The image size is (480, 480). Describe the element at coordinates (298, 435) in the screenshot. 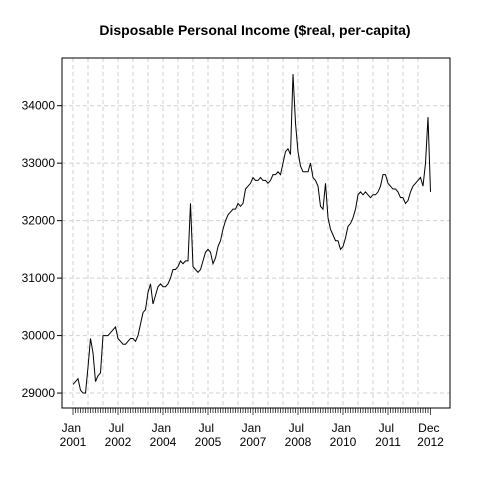

I see `x-tick-label: Jul 2008` at that location.